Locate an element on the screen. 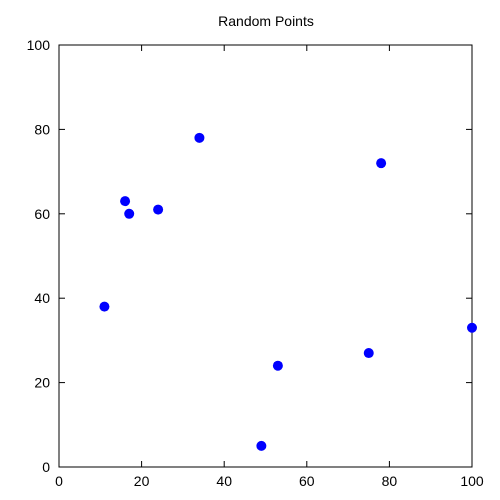 The width and height of the screenshot is (500, 500). x-tick-label: 0 is located at coordinates (59, 481).